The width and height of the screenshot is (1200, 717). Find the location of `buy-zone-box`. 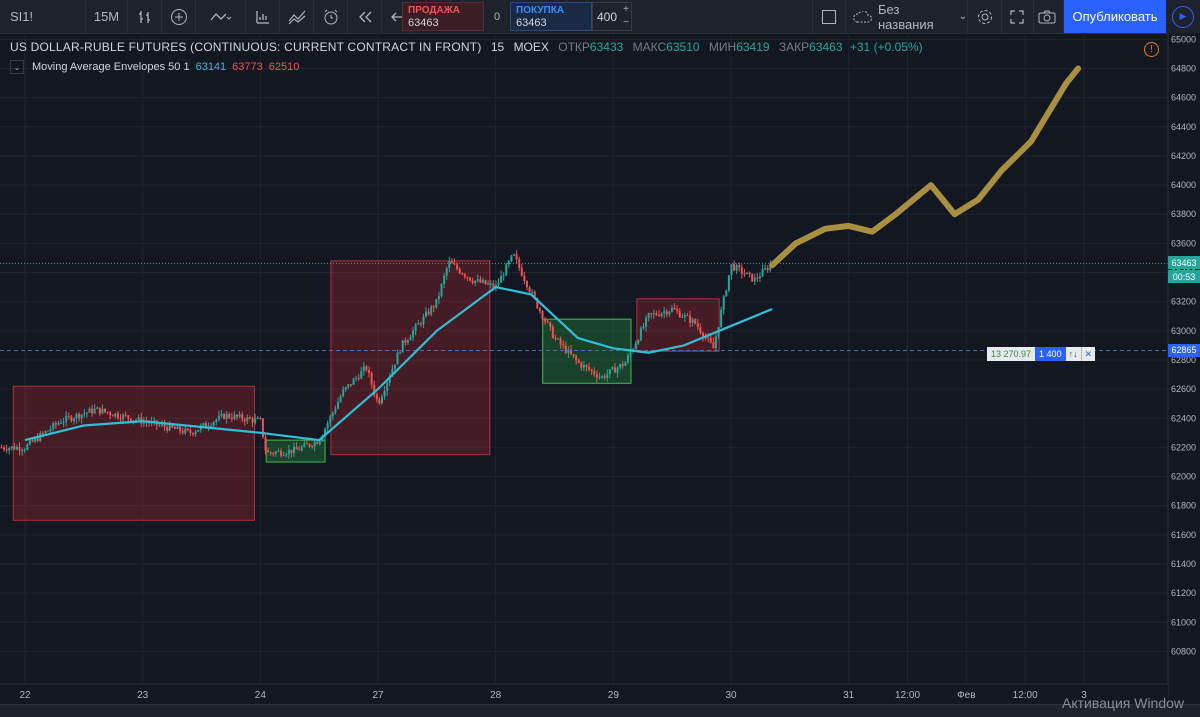

buy-zone-box is located at coordinates (295, 451).